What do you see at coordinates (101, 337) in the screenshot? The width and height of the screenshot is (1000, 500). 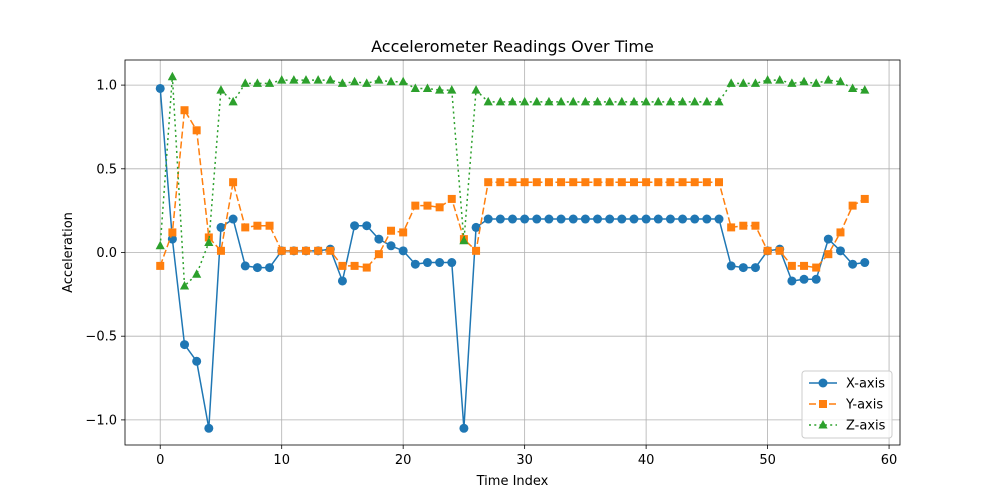 I see `y-tick-label: −0.5` at bounding box center [101, 337].